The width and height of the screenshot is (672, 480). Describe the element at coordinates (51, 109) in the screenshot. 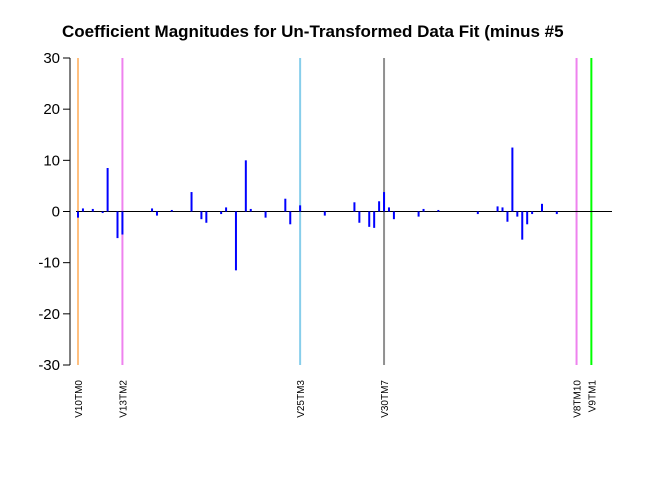

I see `y-tick-label: 20` at that location.